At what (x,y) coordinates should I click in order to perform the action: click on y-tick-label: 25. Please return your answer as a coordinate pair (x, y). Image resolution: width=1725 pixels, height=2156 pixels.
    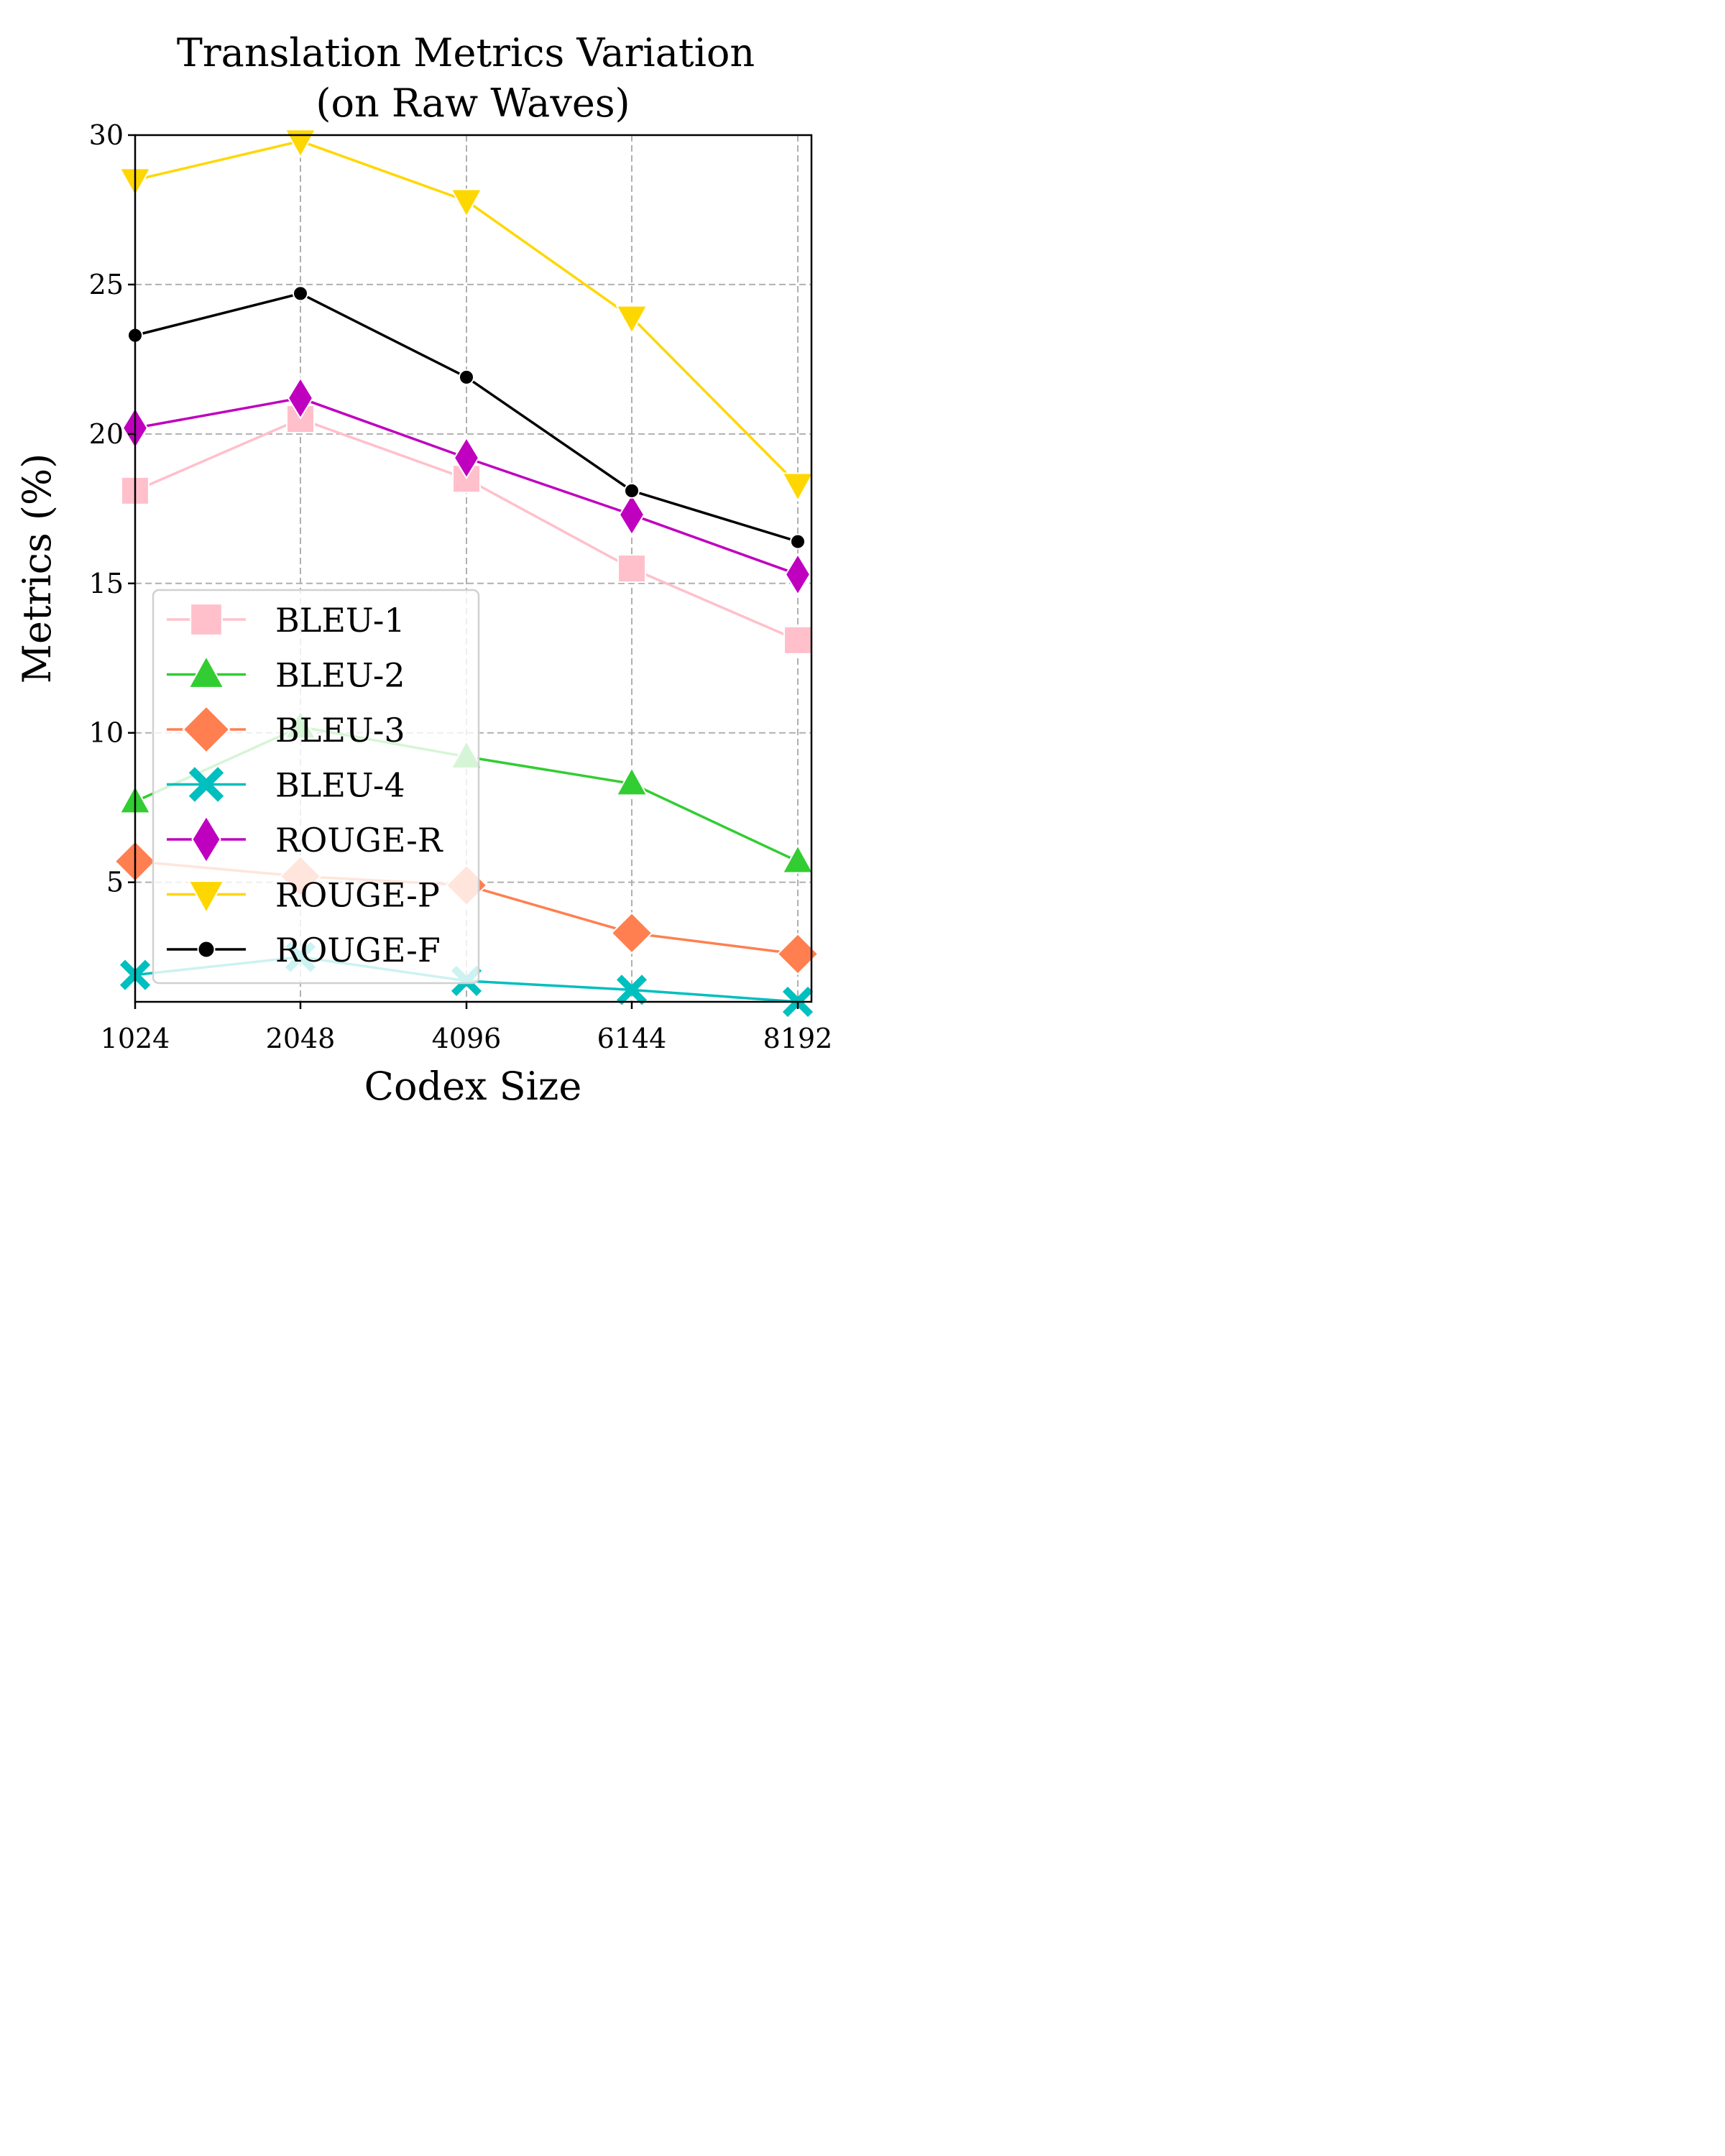
    Looking at the image, I should click on (106, 284).